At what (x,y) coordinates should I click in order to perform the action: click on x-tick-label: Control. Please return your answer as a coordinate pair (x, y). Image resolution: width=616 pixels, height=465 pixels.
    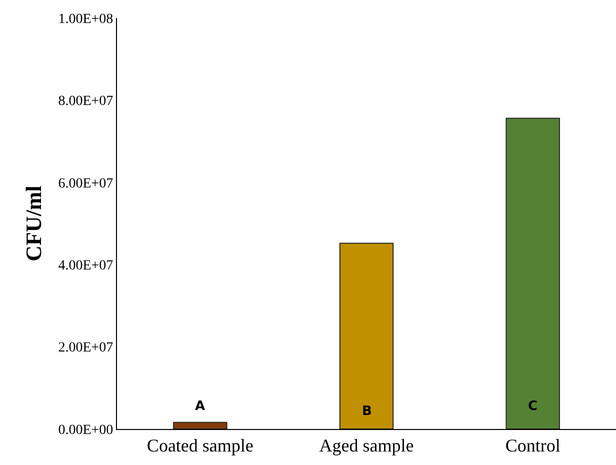
    Looking at the image, I should click on (532, 446).